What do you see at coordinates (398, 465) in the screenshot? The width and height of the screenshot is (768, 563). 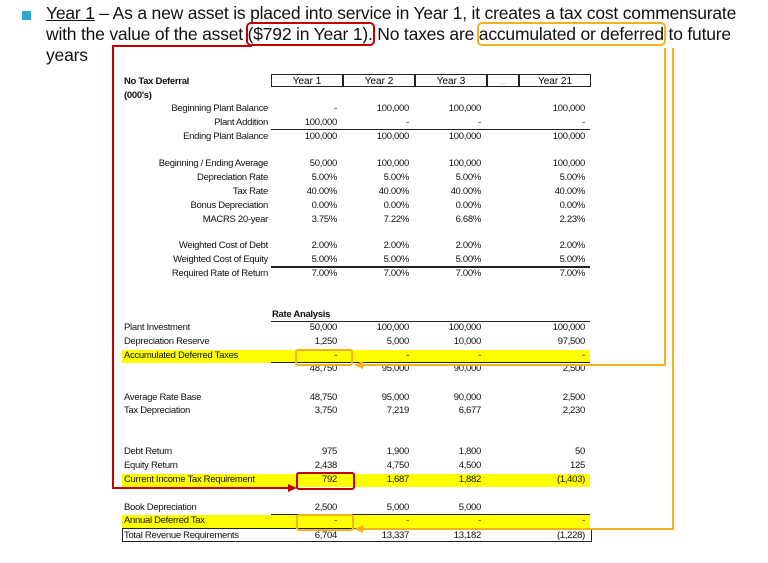 I see `cell-value: 4,750` at bounding box center [398, 465].